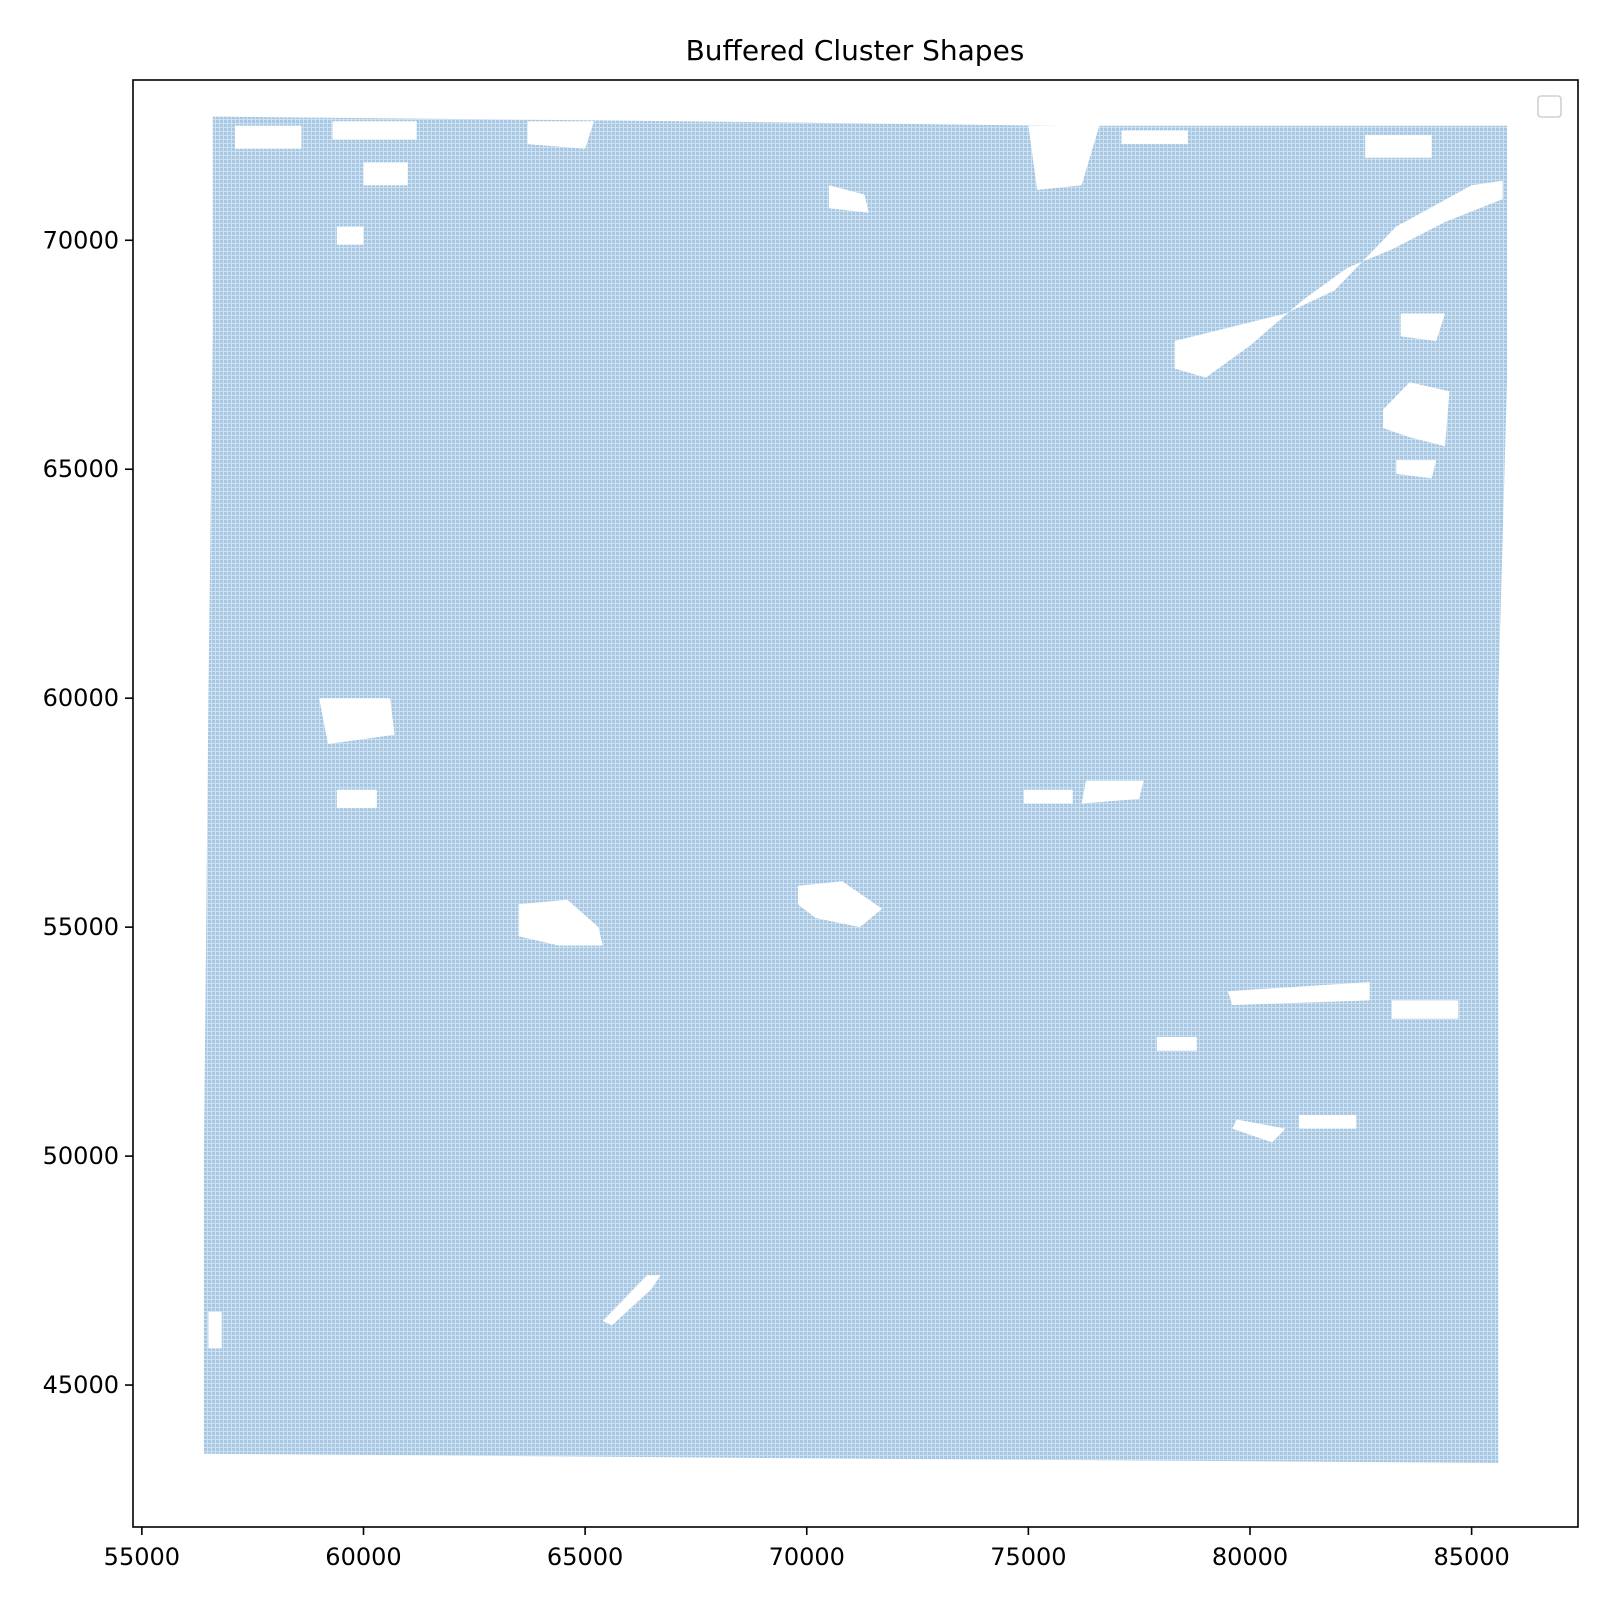  What do you see at coordinates (88, 812) in the screenshot?
I see `y-axis: 45000 50000 55000 60000 65000 70000` at bounding box center [88, 812].